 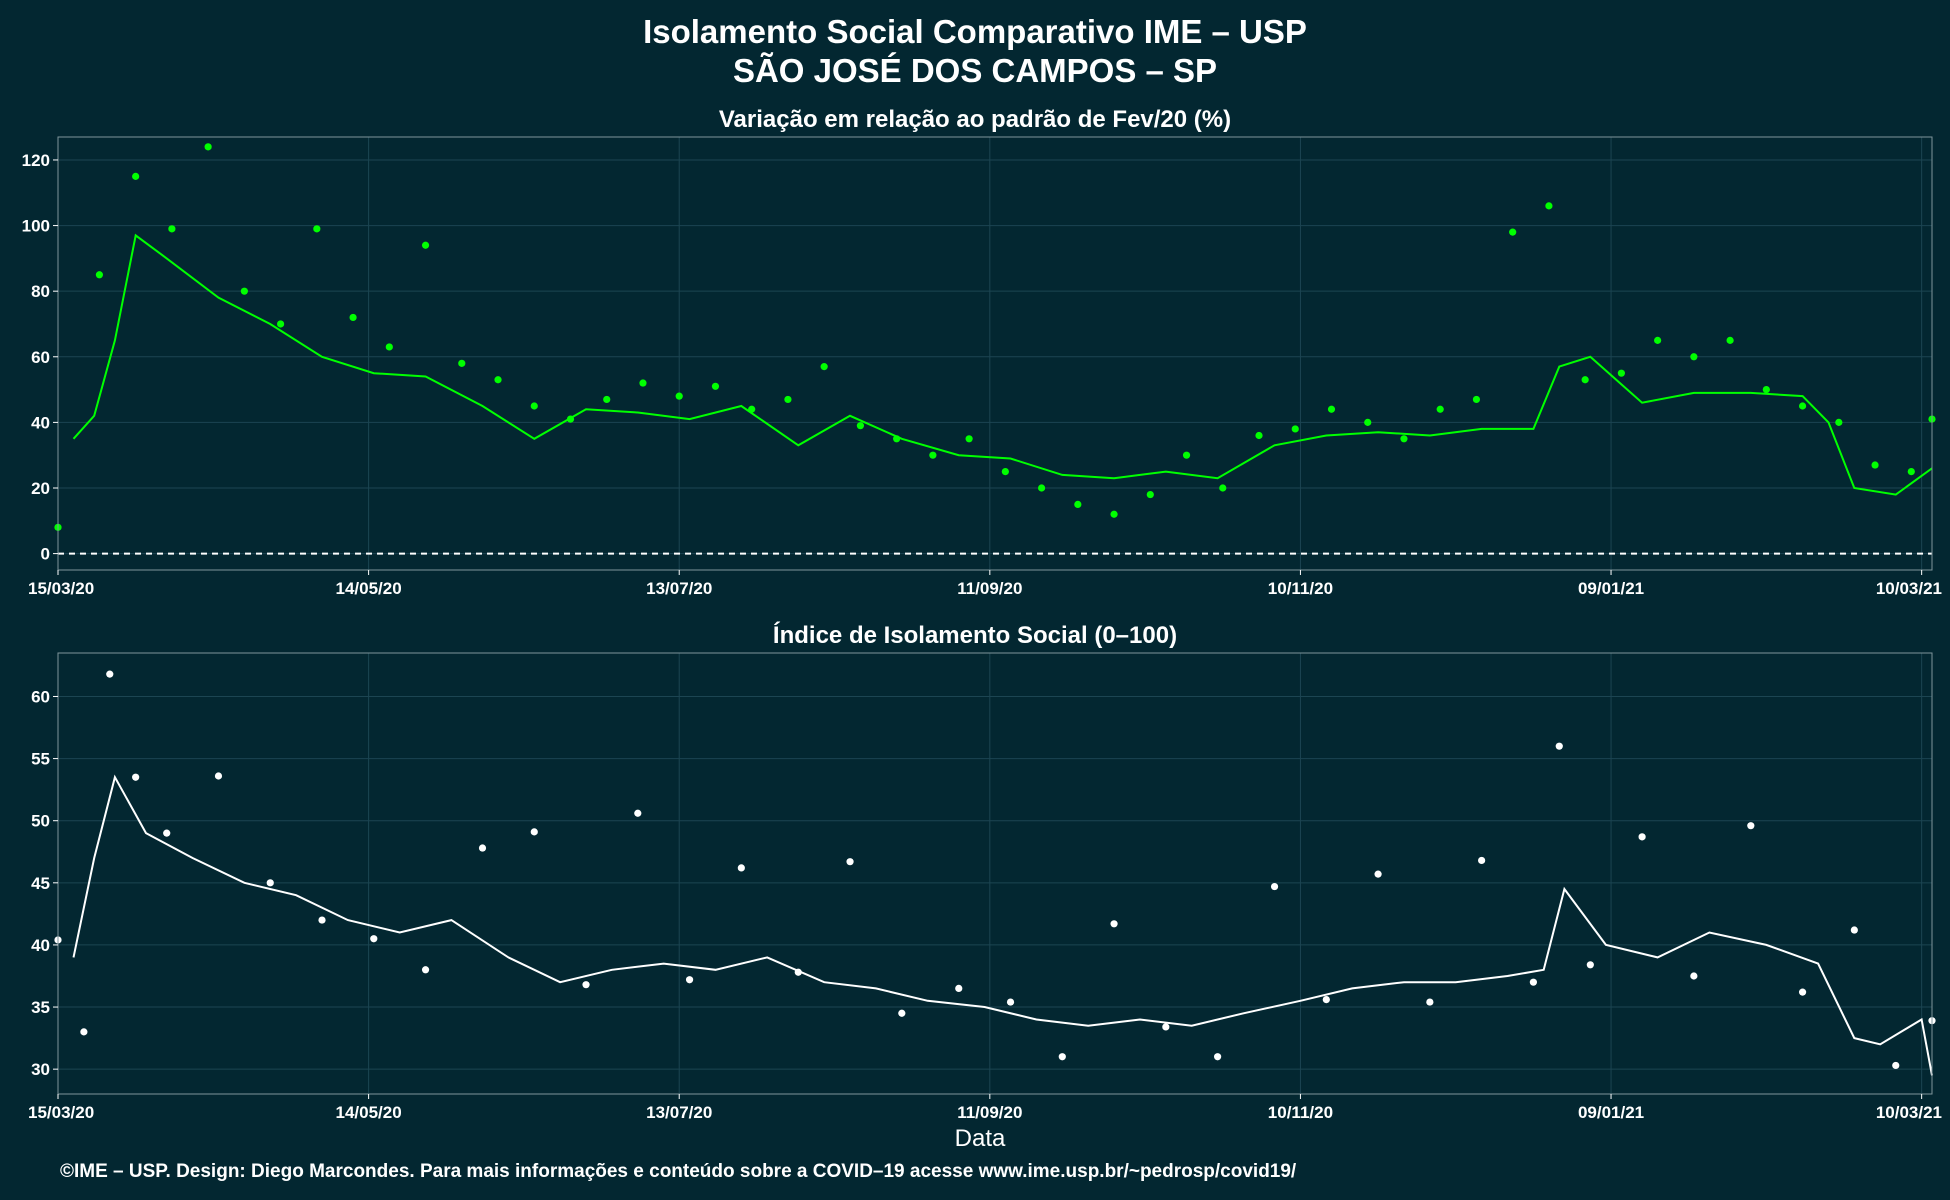 What do you see at coordinates (40, 422) in the screenshot?
I see `panel1-y-tick-label: 40` at bounding box center [40, 422].